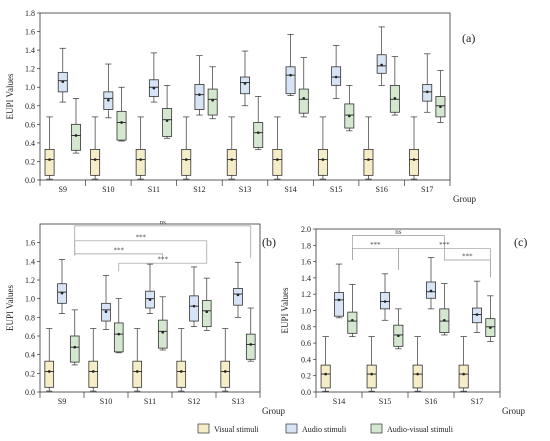 The width and height of the screenshot is (550, 441). Describe the element at coordinates (203, 428) in the screenshot. I see `legend-swatch` at that location.